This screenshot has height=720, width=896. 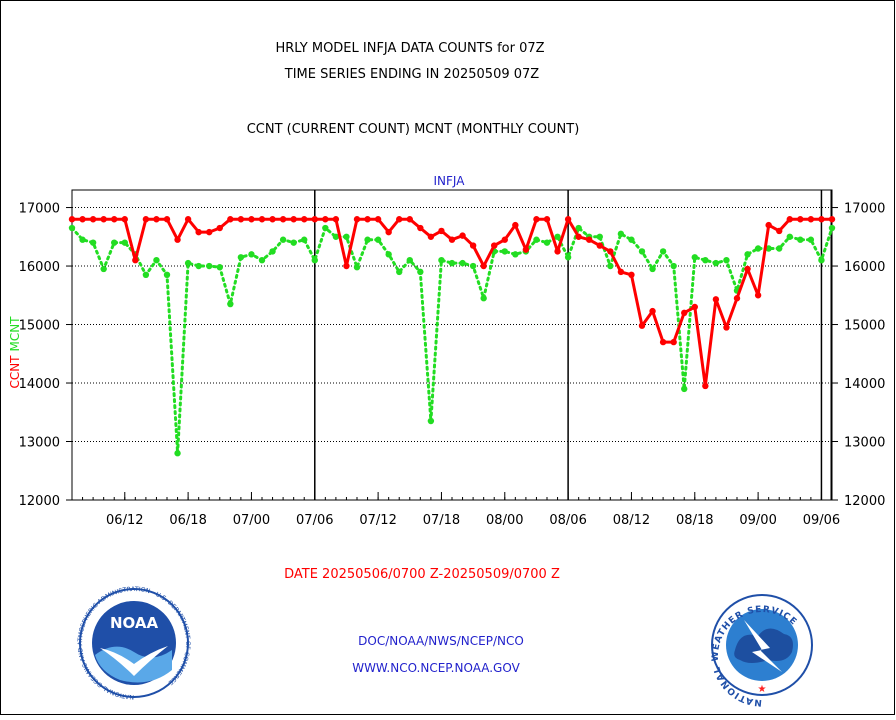 I want to click on ytick-label-left-17000: 17000, so click(x=39, y=209).